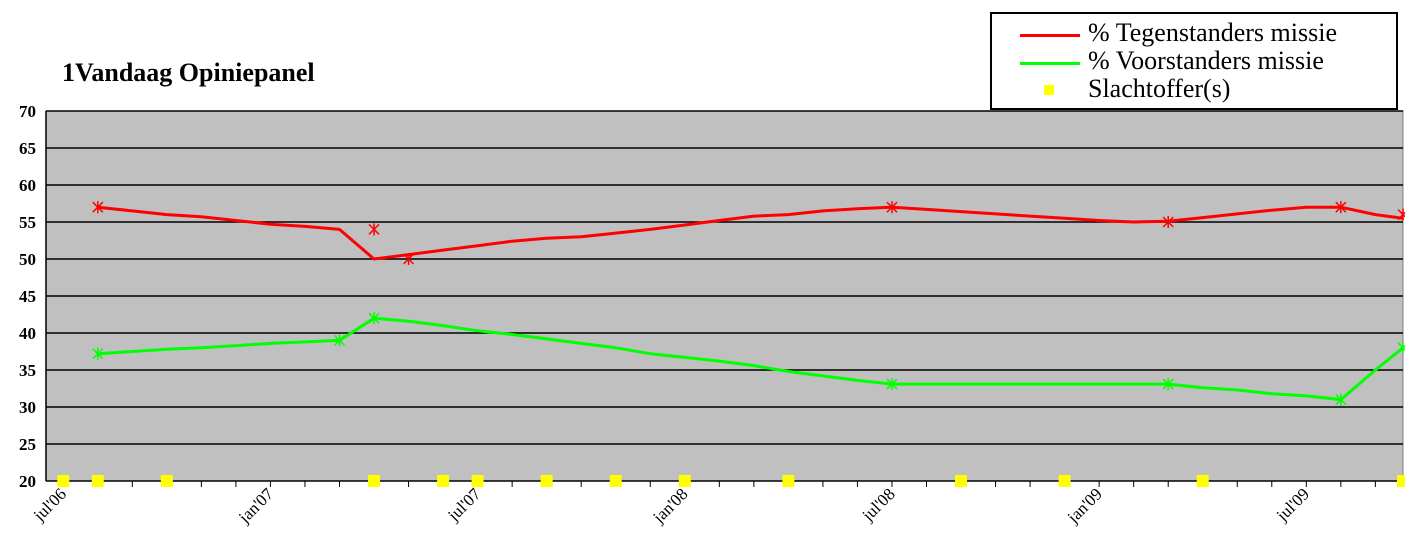  Describe the element at coordinates (27, 222) in the screenshot. I see `y-tick-label: 55` at that location.